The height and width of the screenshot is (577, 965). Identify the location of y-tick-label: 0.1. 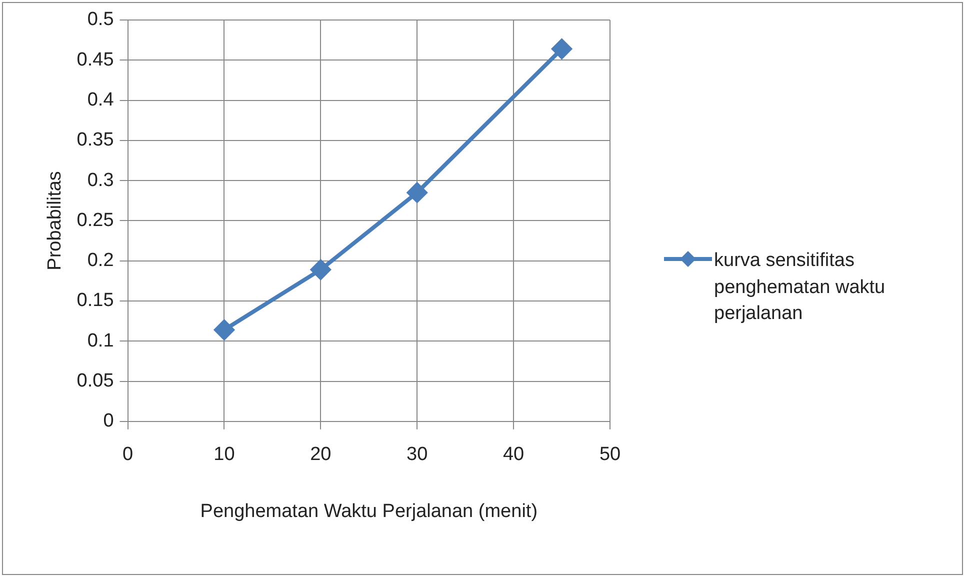
(100, 341).